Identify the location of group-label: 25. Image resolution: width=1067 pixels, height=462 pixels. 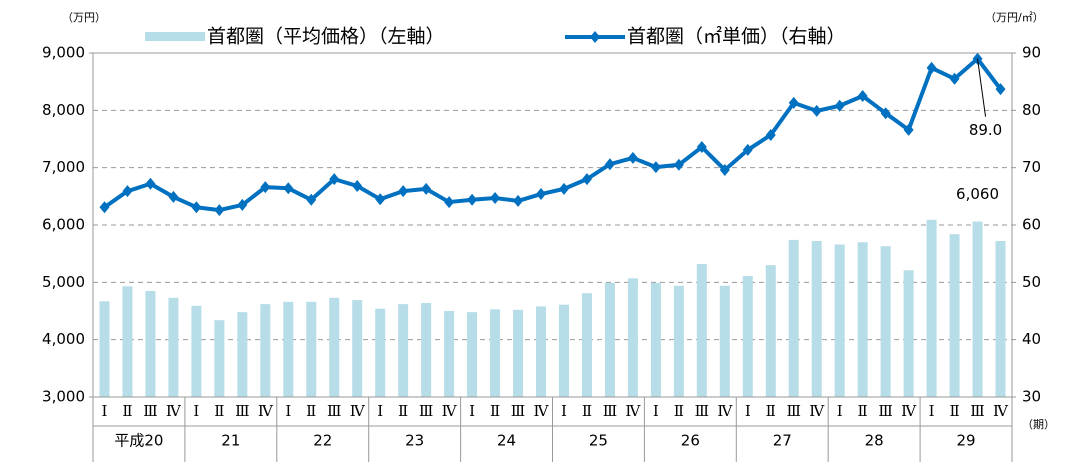
(598, 441).